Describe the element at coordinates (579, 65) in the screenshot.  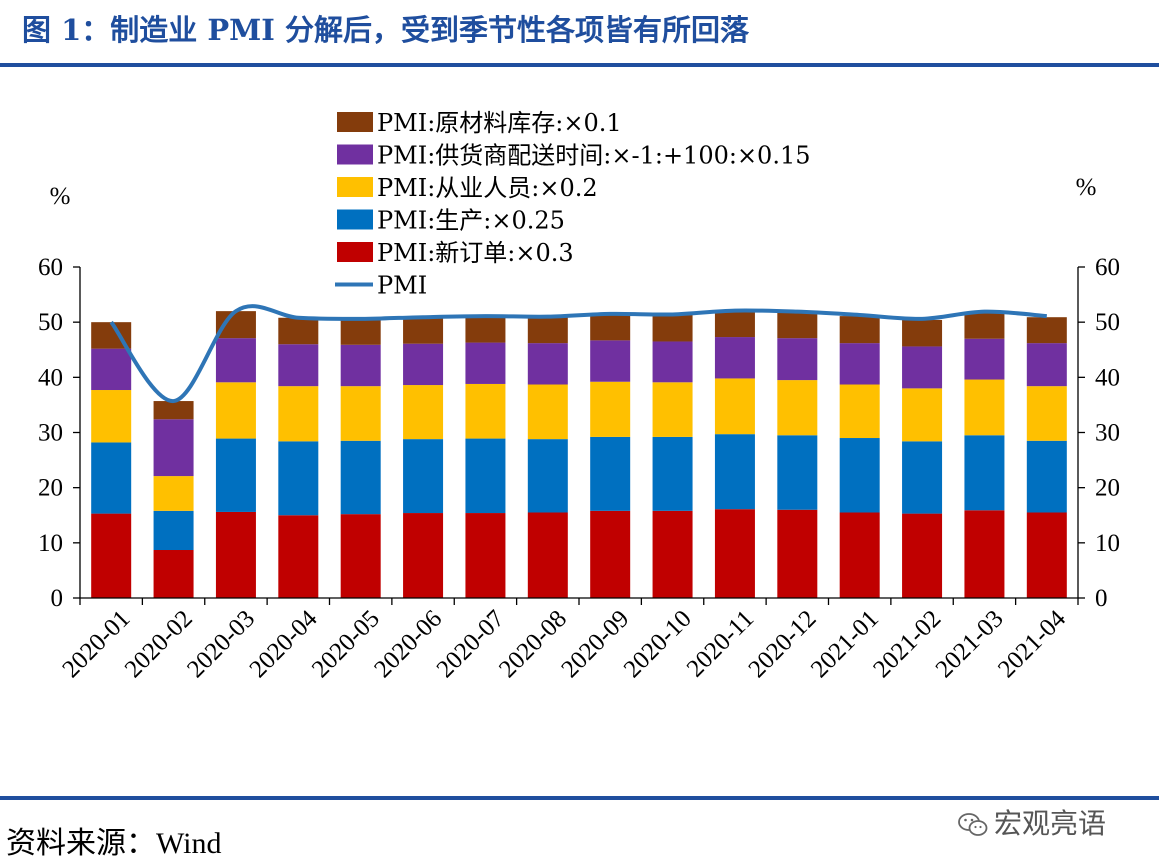
I see `header-rule` at that location.